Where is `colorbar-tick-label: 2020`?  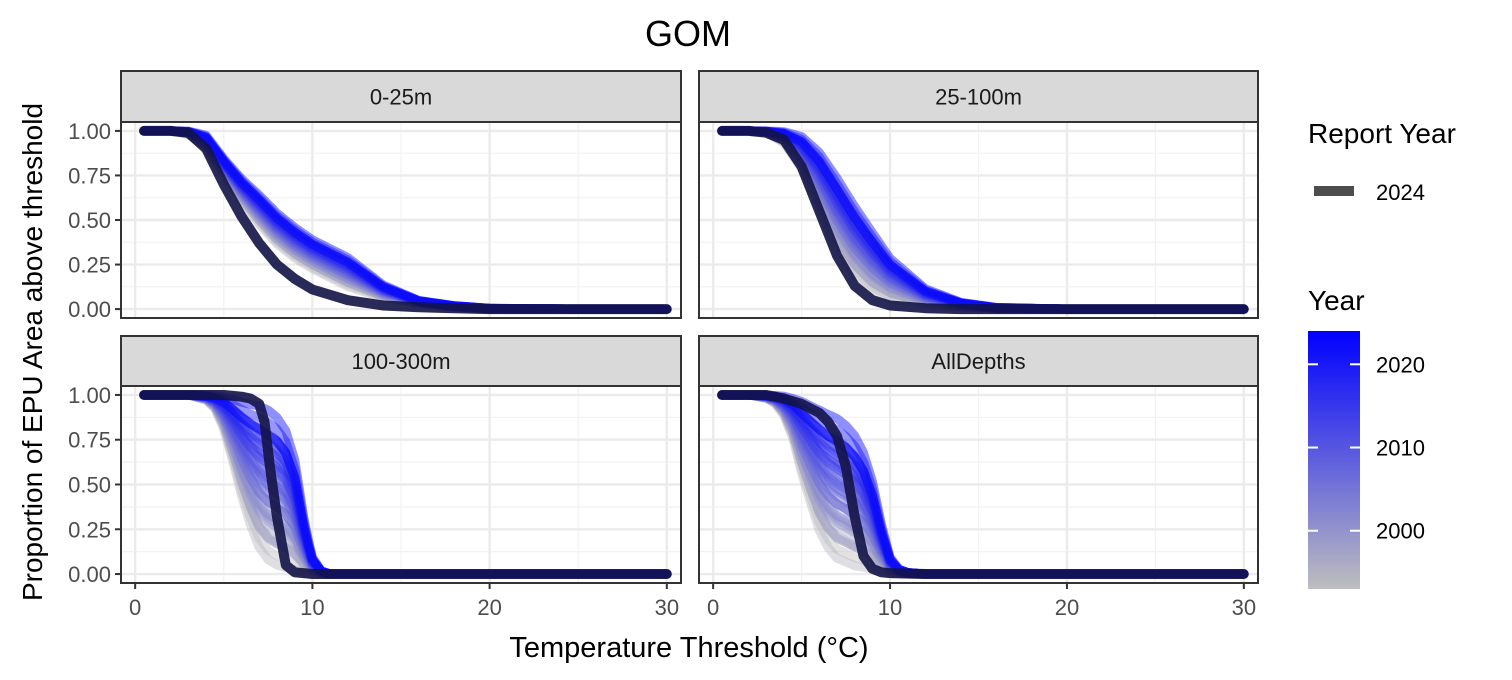 colorbar-tick-label: 2020 is located at coordinates (1400, 364).